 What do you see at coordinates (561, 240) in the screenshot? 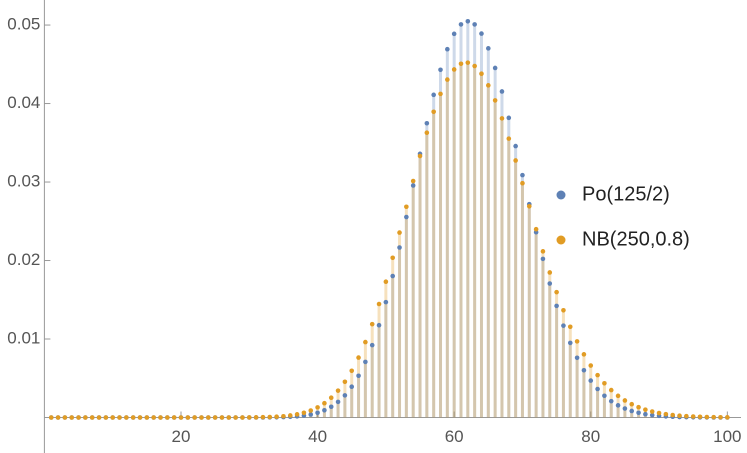
I see `legend-marker` at bounding box center [561, 240].